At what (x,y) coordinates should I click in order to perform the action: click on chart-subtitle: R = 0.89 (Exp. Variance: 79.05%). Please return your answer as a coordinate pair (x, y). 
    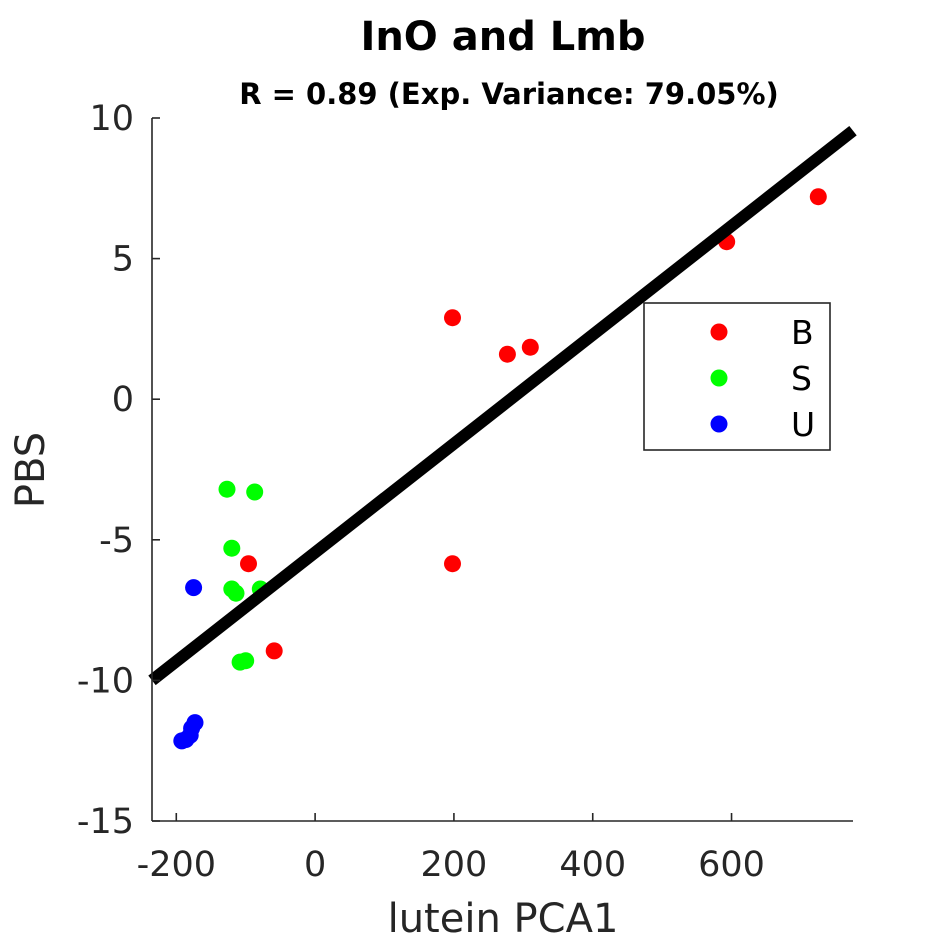
    Looking at the image, I should click on (509, 94).